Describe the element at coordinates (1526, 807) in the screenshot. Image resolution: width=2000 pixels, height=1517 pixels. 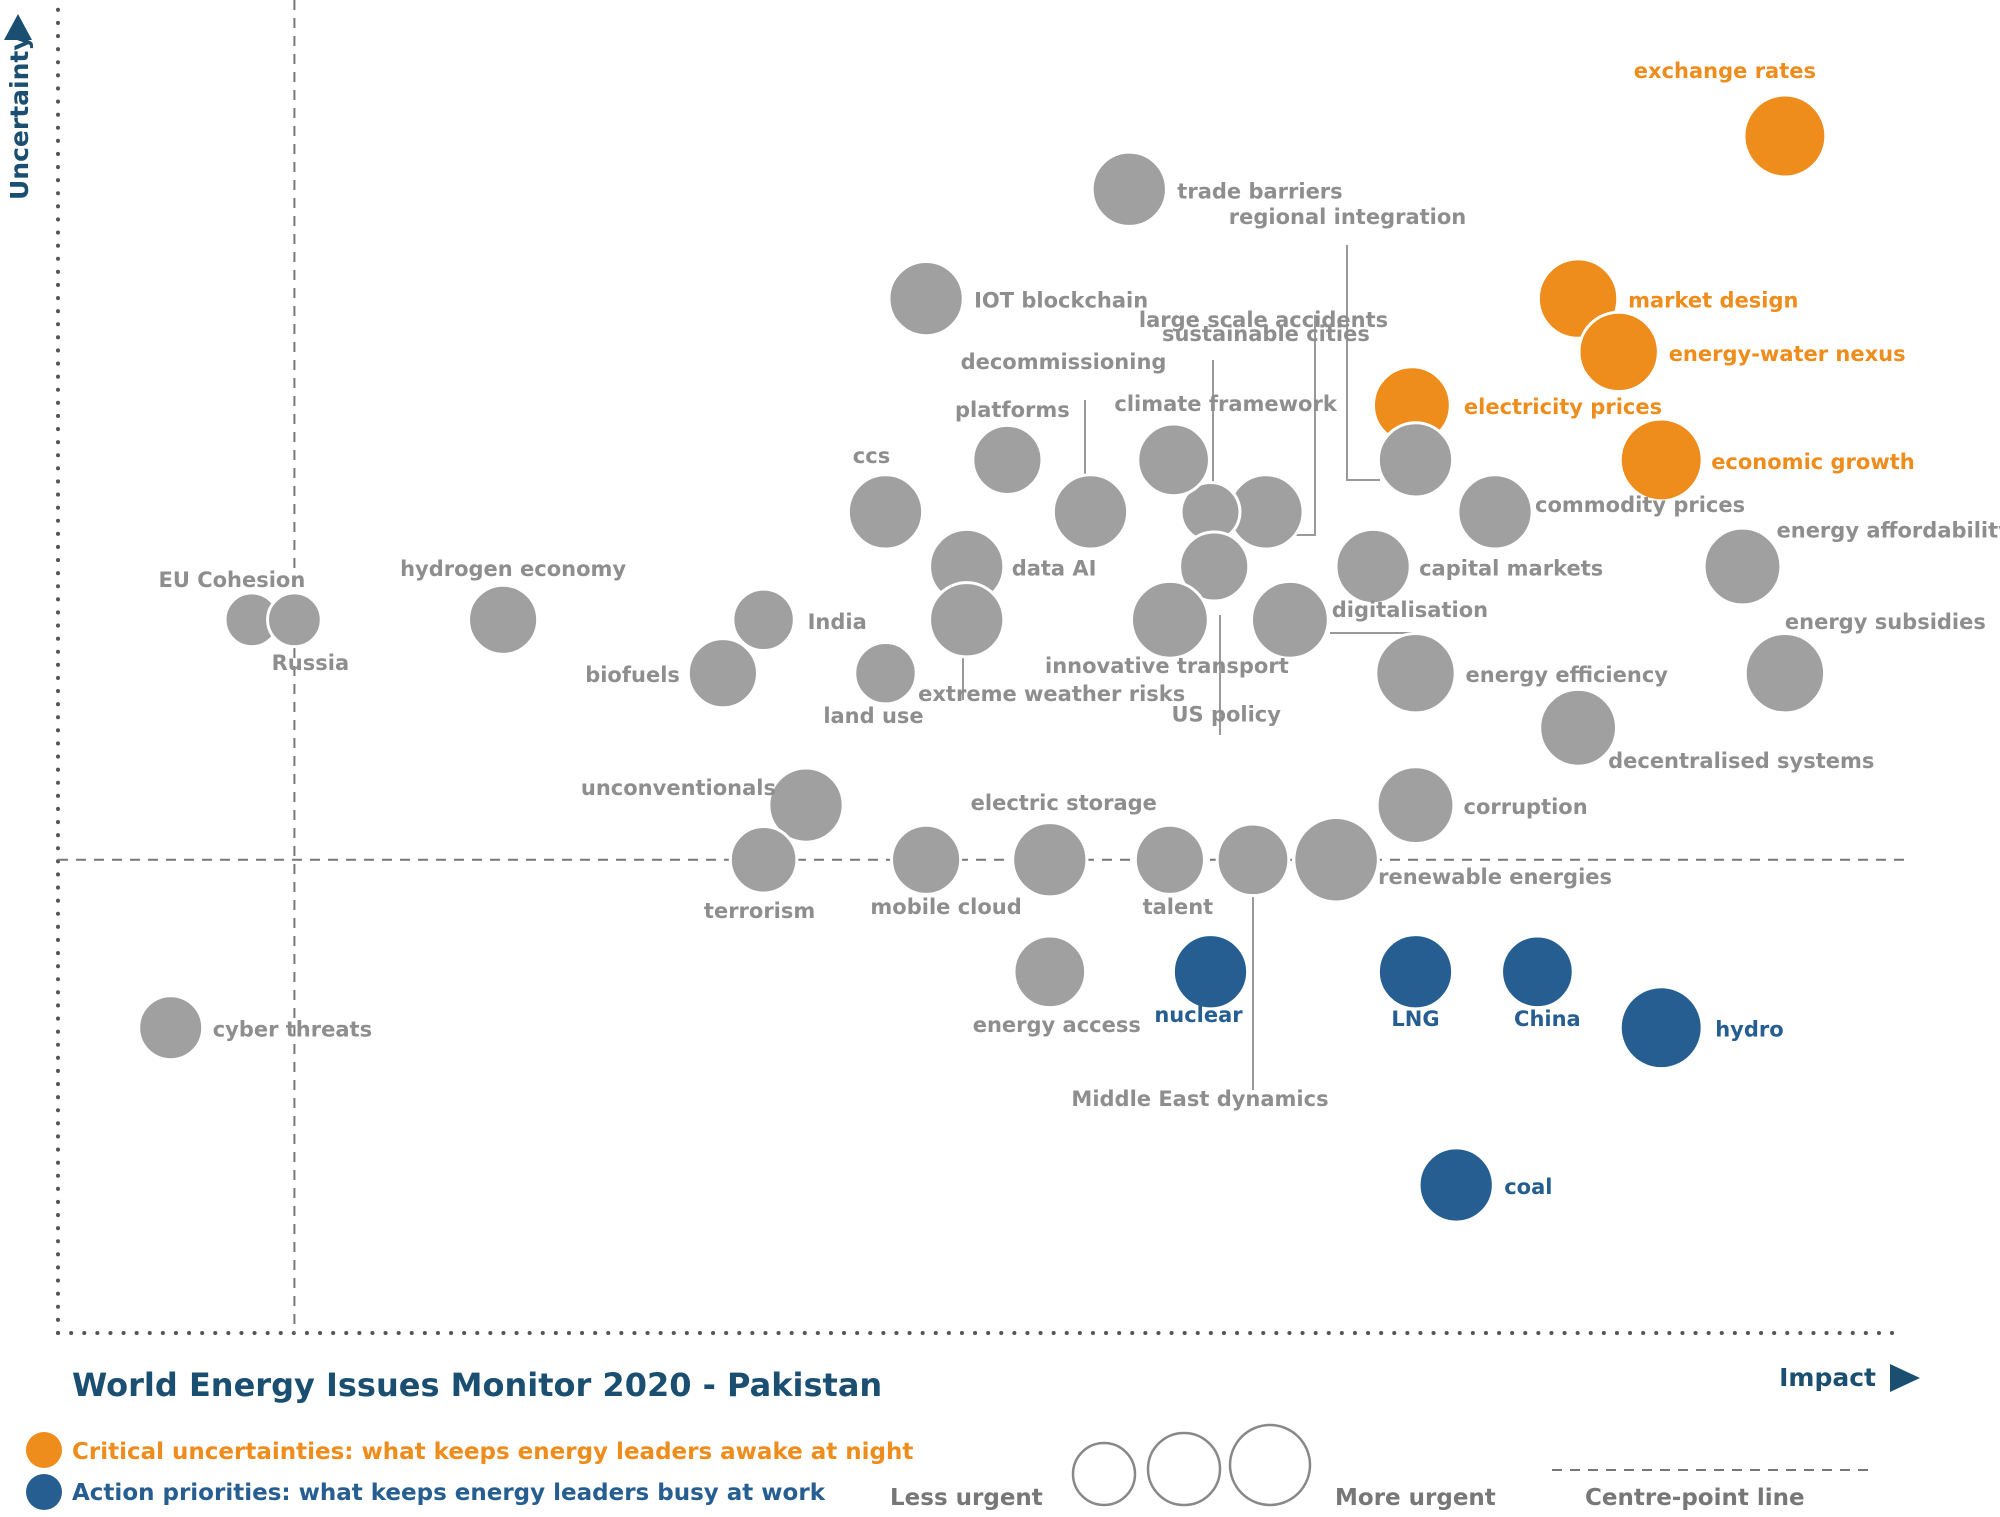
I see `bubble-label-corruption: corruption` at that location.